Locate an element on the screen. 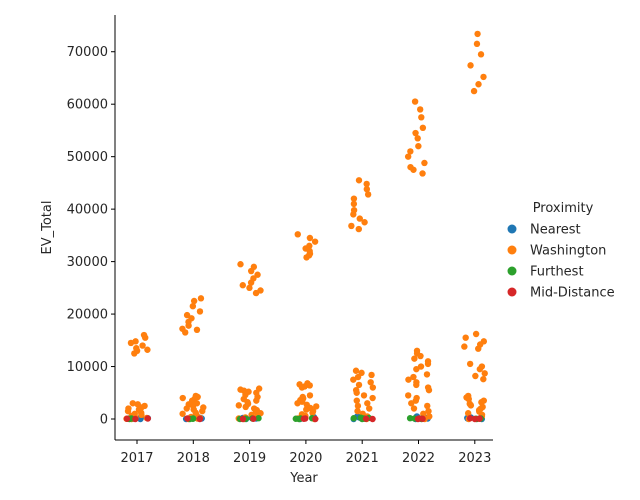 Image resolution: width=640 pixels, height=500 pixels. y-tick-label: 30000 is located at coordinates (87, 262).